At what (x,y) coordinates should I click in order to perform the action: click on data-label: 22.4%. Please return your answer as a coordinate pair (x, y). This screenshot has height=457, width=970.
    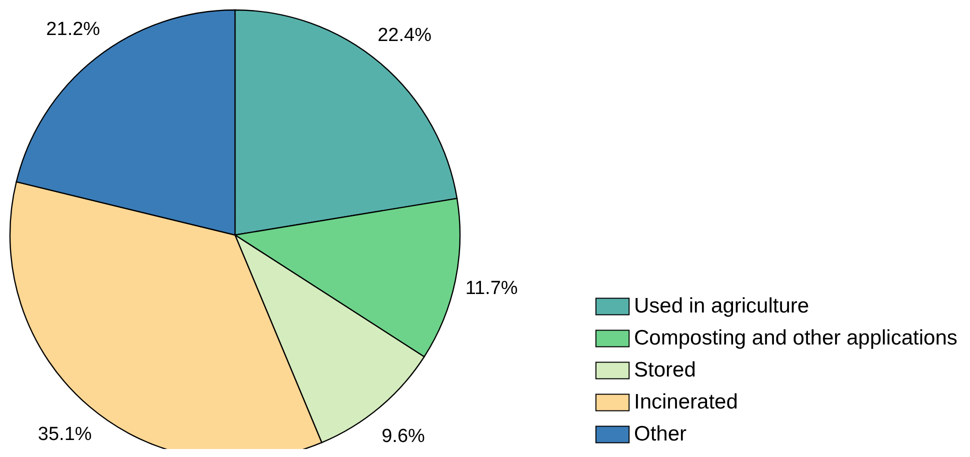
    Looking at the image, I should click on (405, 35).